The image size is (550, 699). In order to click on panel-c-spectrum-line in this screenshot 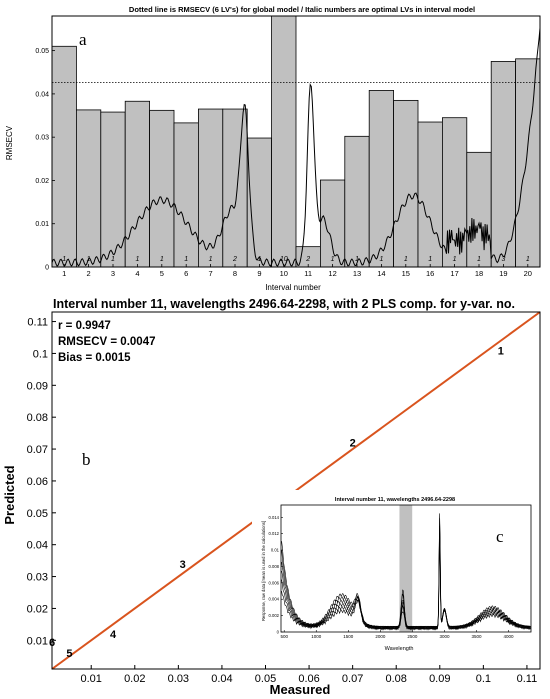, I will do `click(406, 588)`.